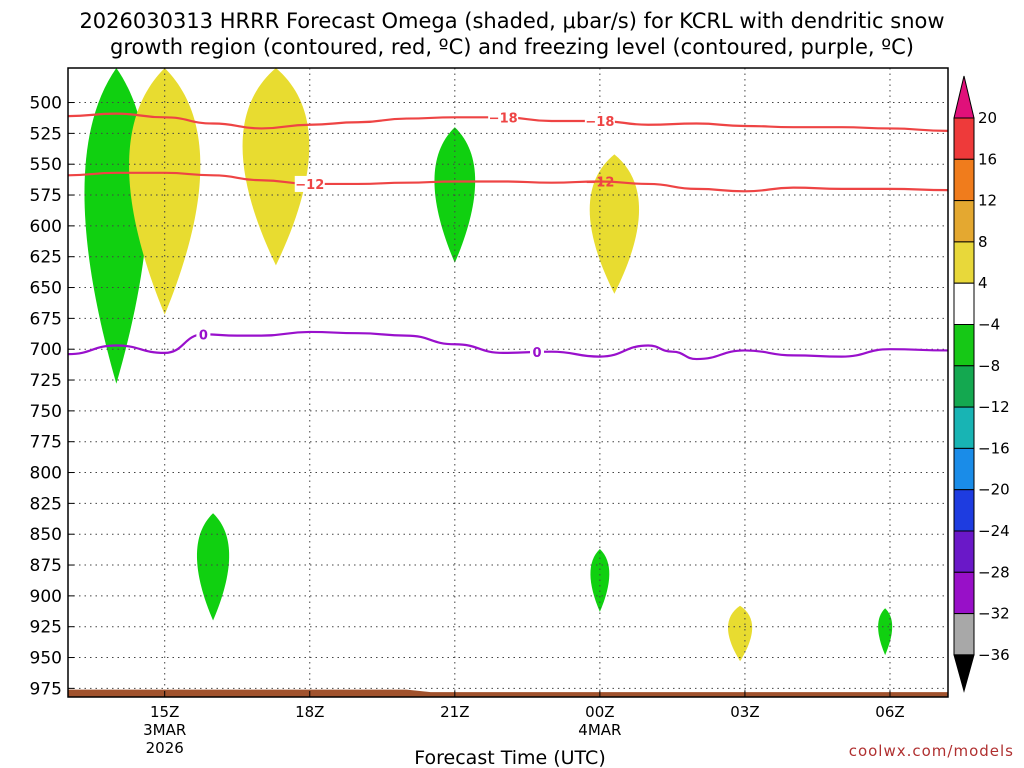 This screenshot has width=1024, height=768. I want to click on contour-label-extra-2: 0, so click(536, 353).